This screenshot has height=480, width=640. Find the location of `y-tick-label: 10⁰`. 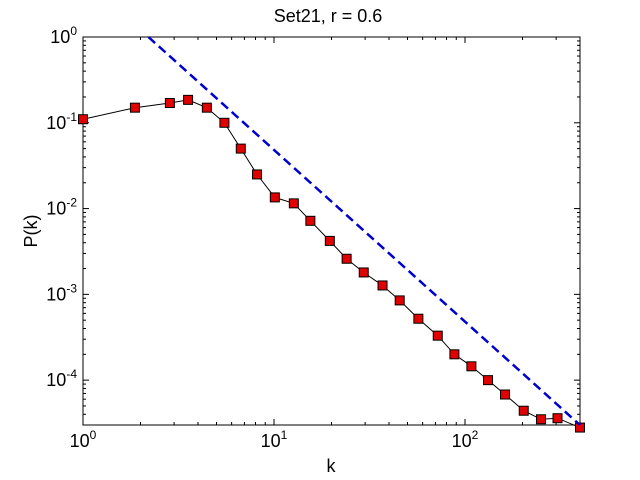

y-tick-label: 10⁰ is located at coordinates (63, 35).